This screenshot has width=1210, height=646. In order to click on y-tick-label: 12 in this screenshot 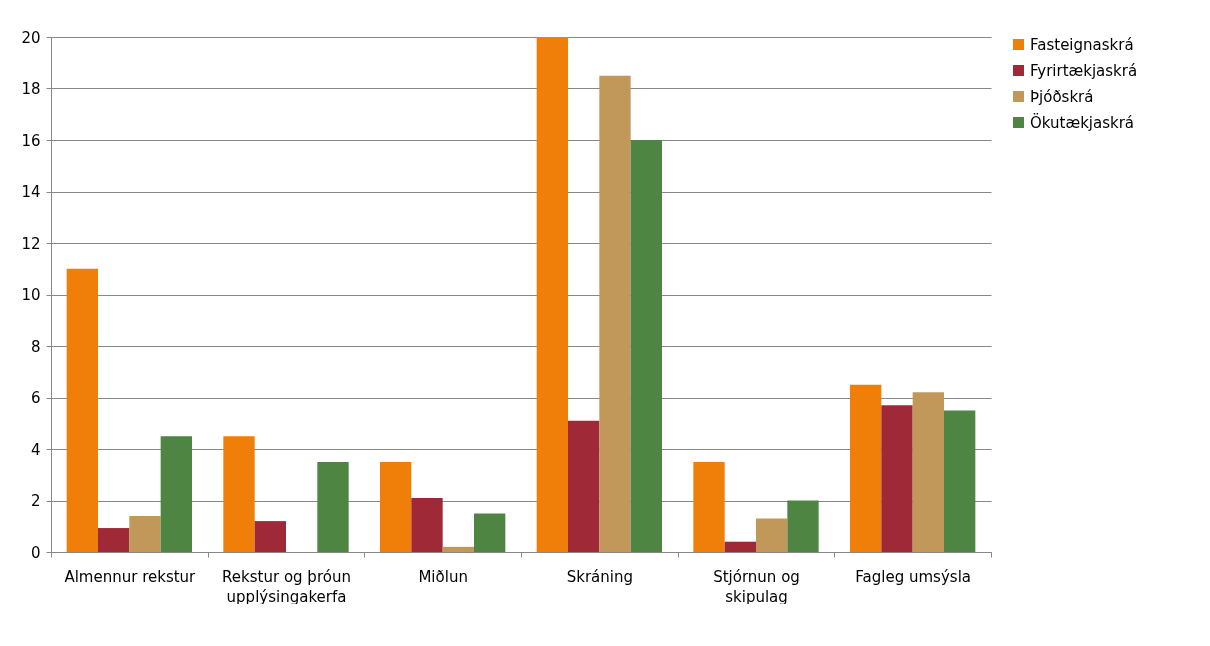, I will do `click(31, 243)`.